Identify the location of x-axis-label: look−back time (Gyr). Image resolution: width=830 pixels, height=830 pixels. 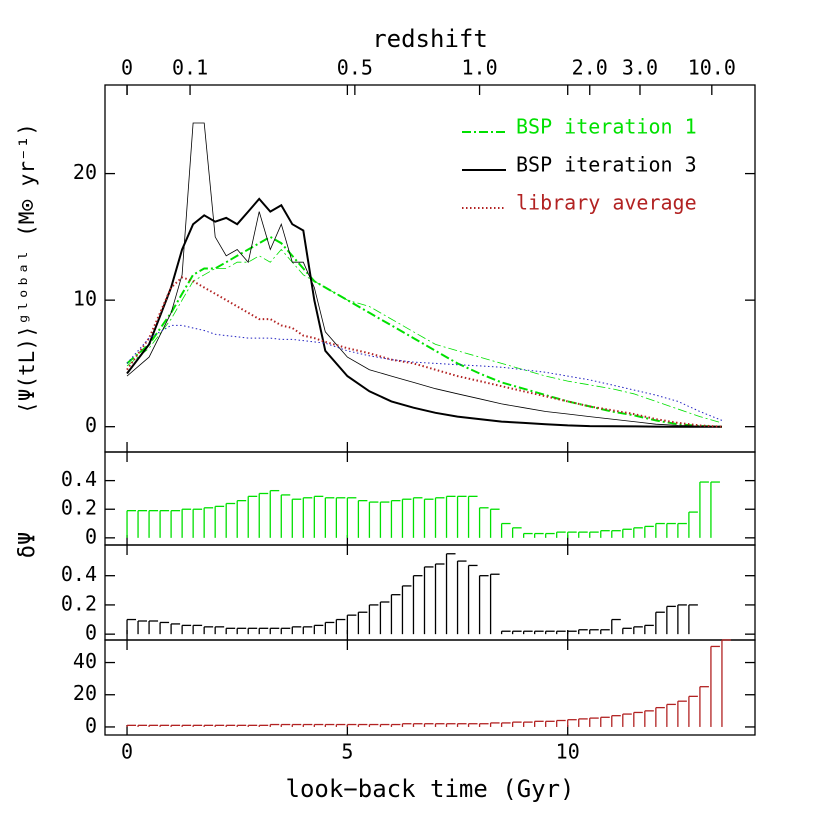
(430, 789).